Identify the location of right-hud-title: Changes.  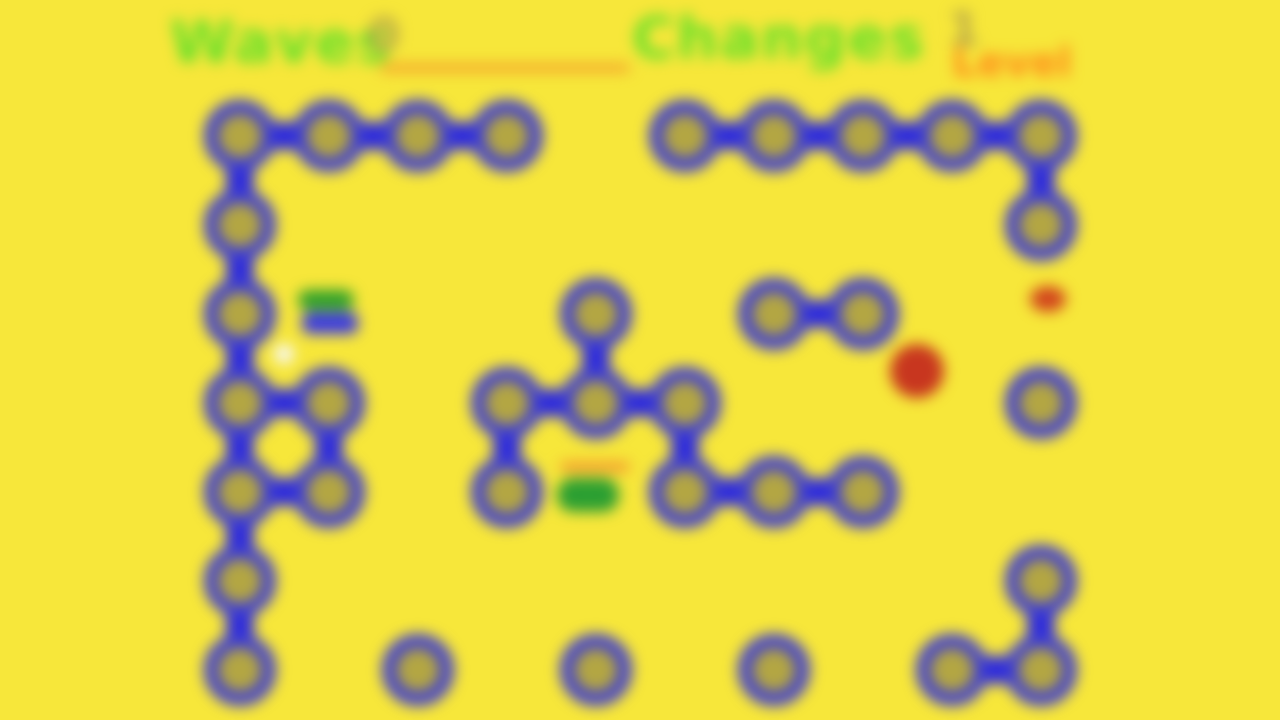
(779, 38).